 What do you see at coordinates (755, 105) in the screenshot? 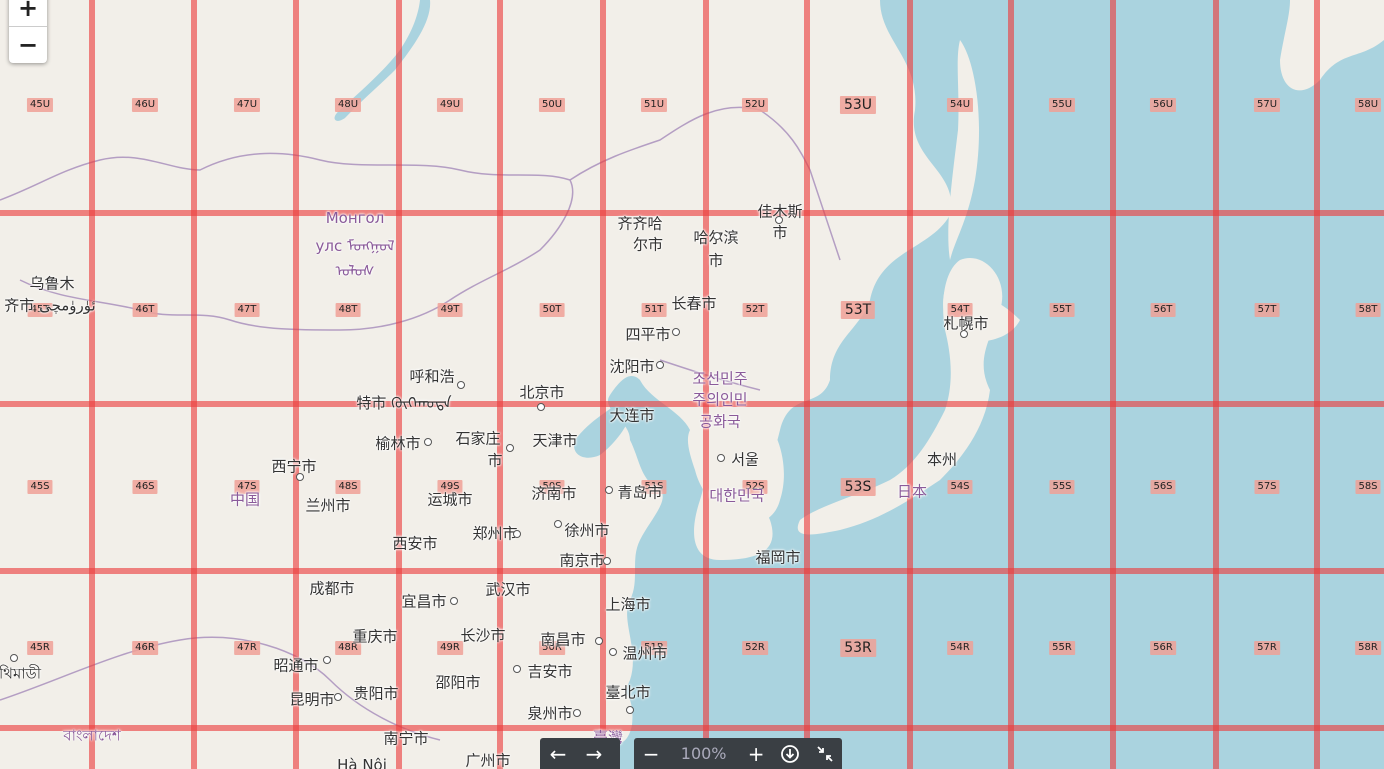
I see `grid-zone-label: 52U` at bounding box center [755, 105].